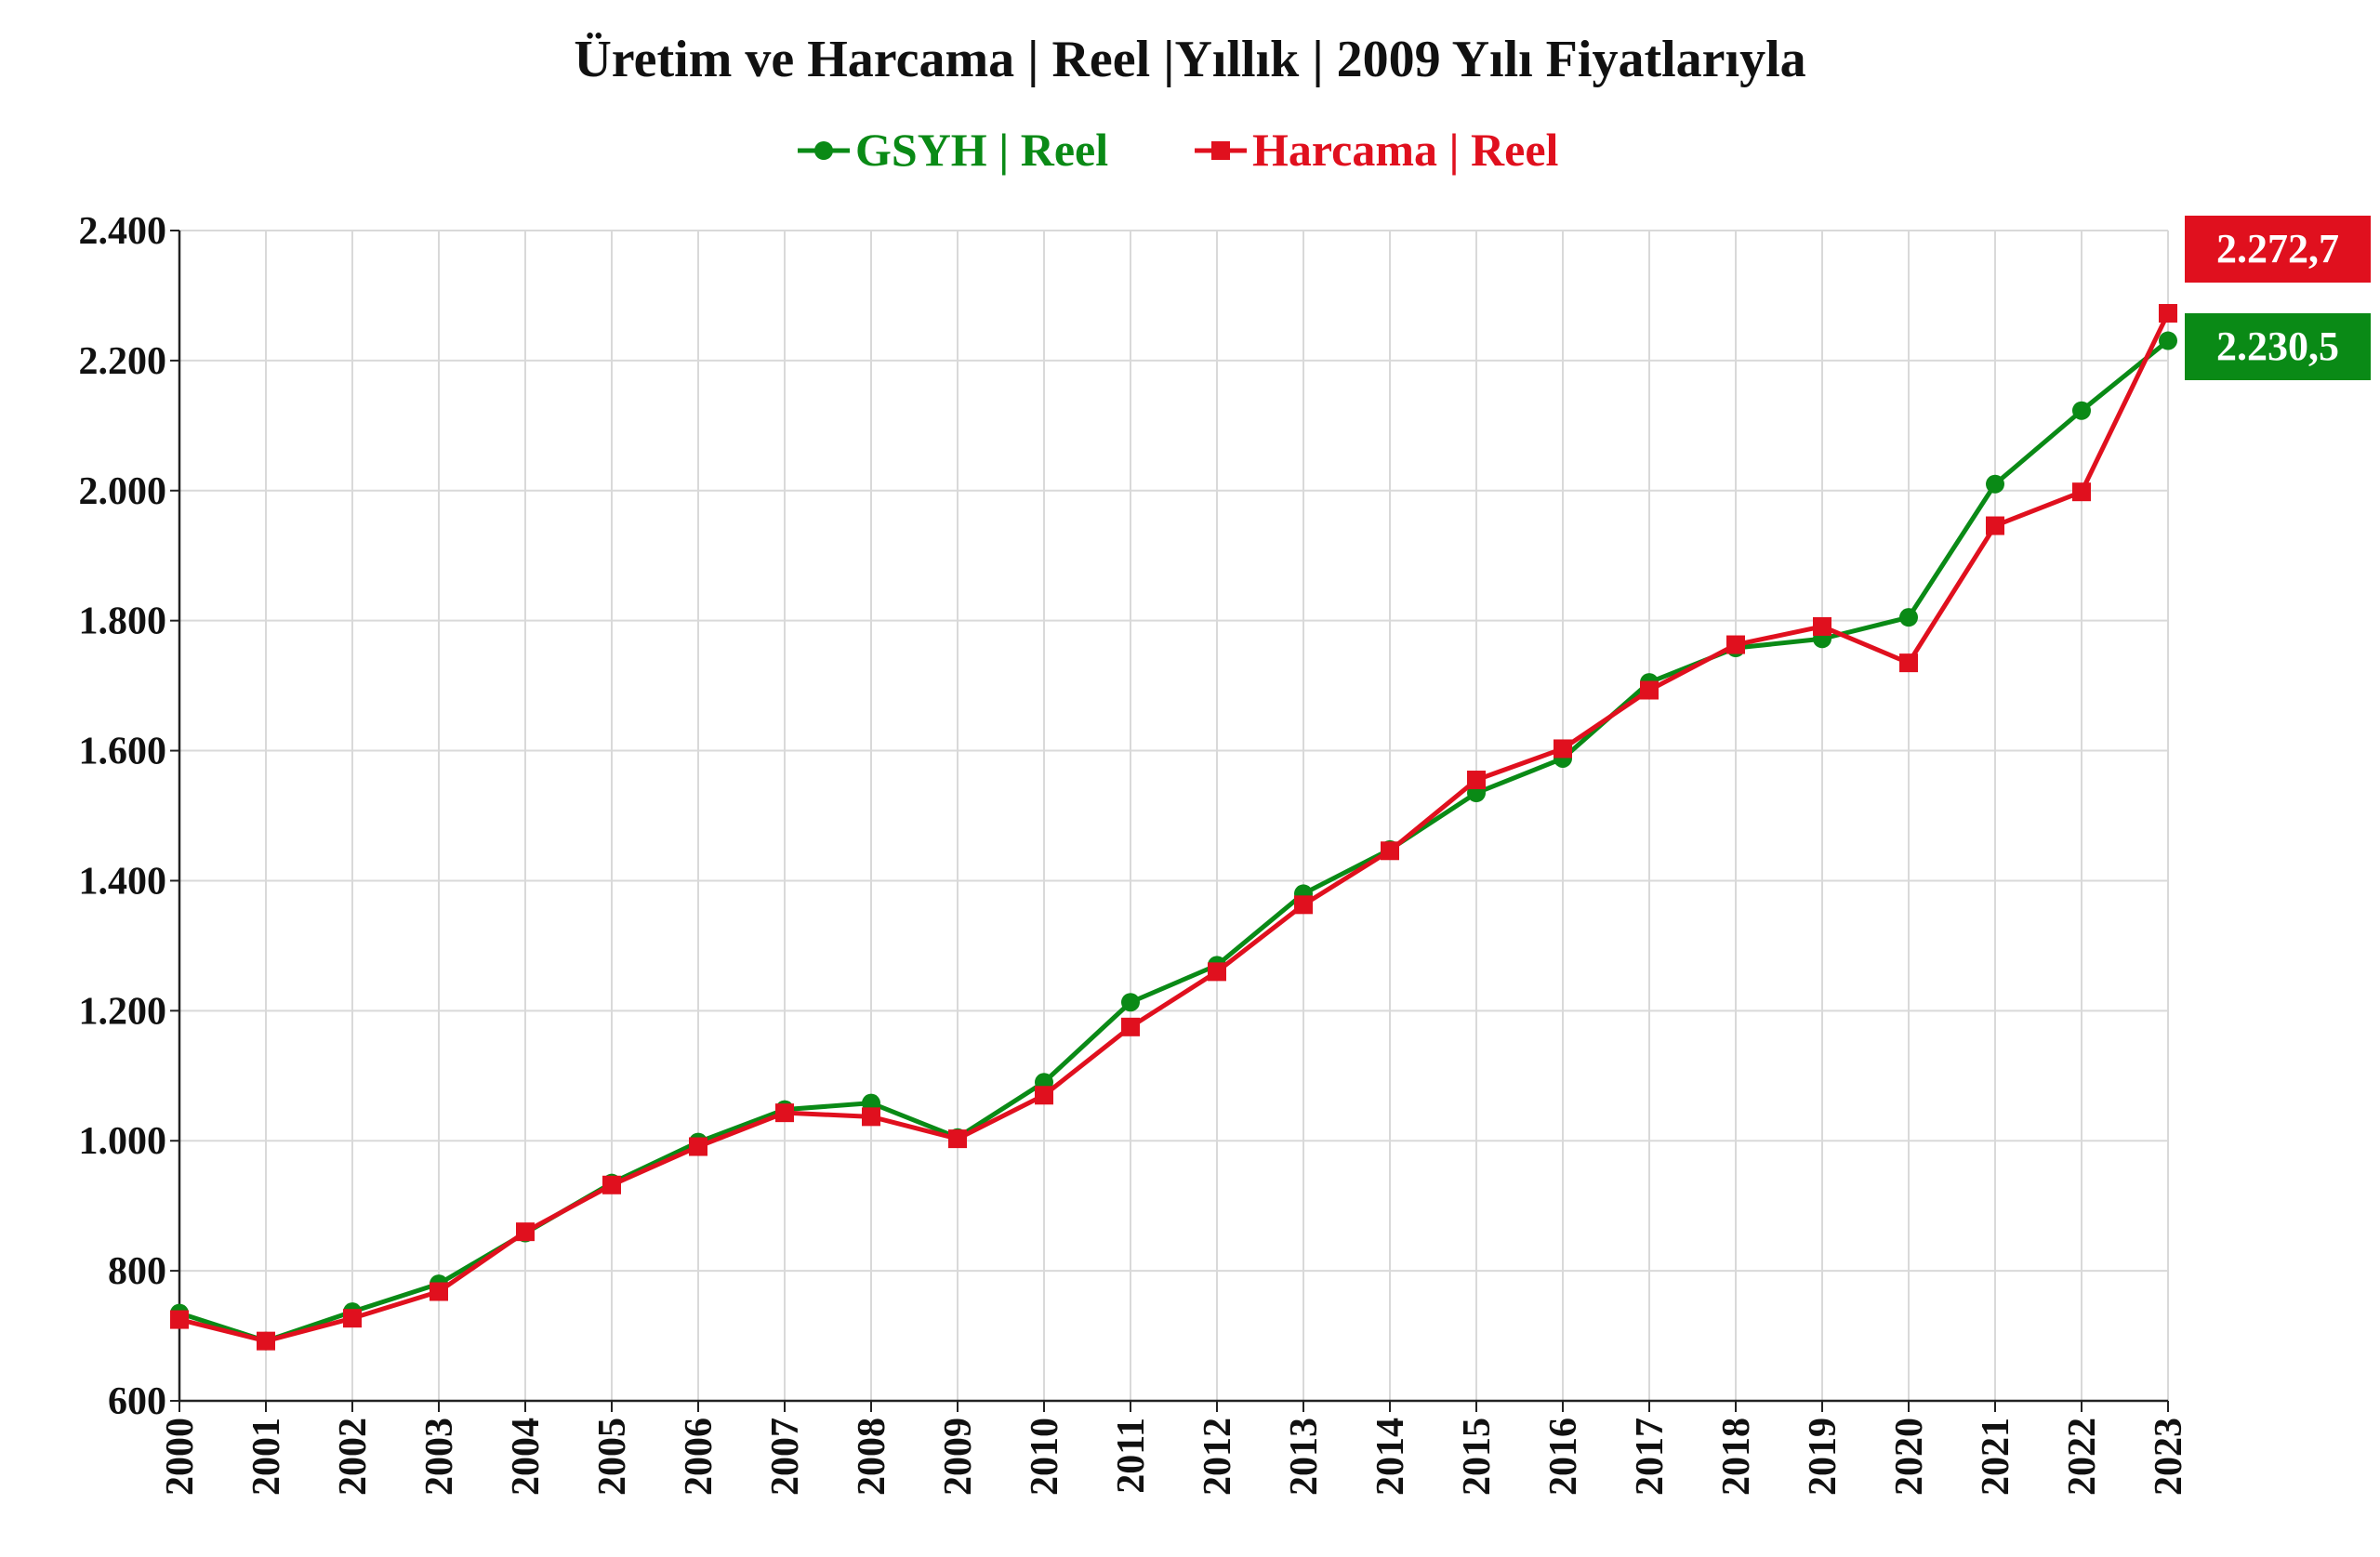  Describe the element at coordinates (1477, 1457) in the screenshot. I see `x-tick-label: 2015` at that location.